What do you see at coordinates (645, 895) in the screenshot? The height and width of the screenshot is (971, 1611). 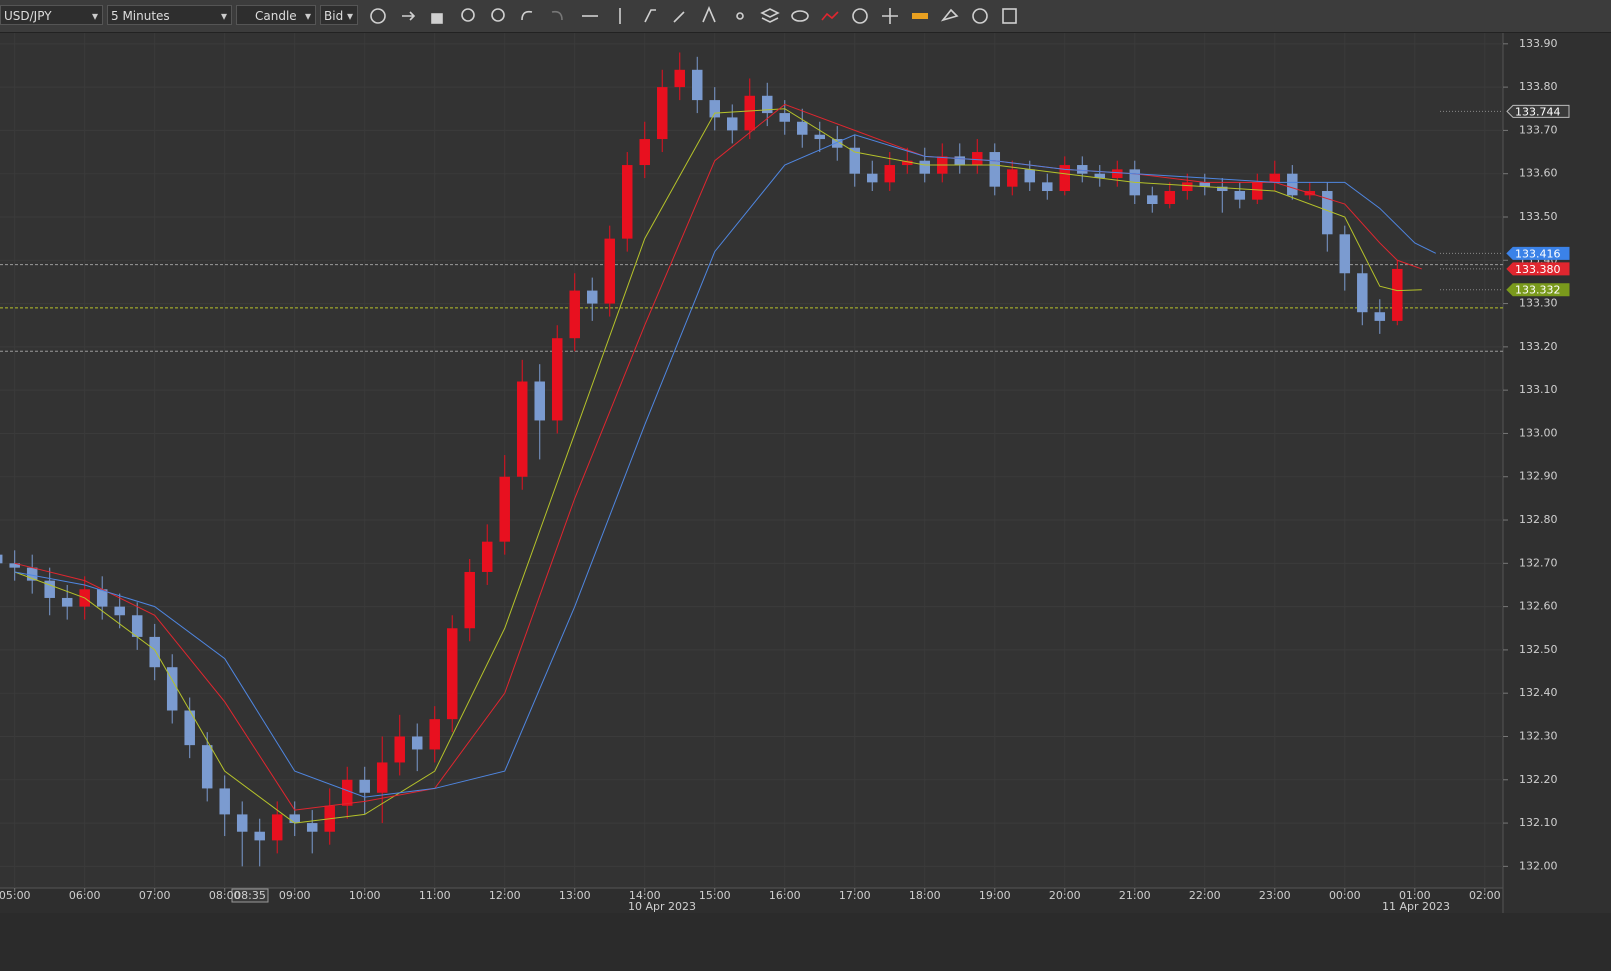 I see `x-tick-label: 14:00` at bounding box center [645, 895].